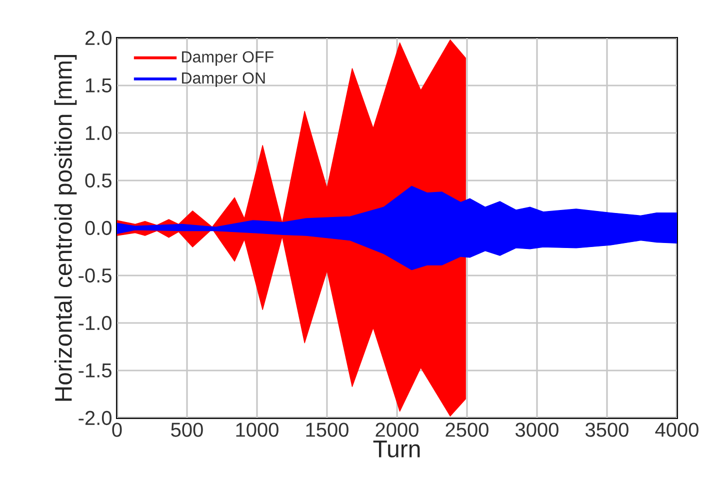  What do you see at coordinates (607, 429) in the screenshot?
I see `x-tick-label: 3500` at bounding box center [607, 429].